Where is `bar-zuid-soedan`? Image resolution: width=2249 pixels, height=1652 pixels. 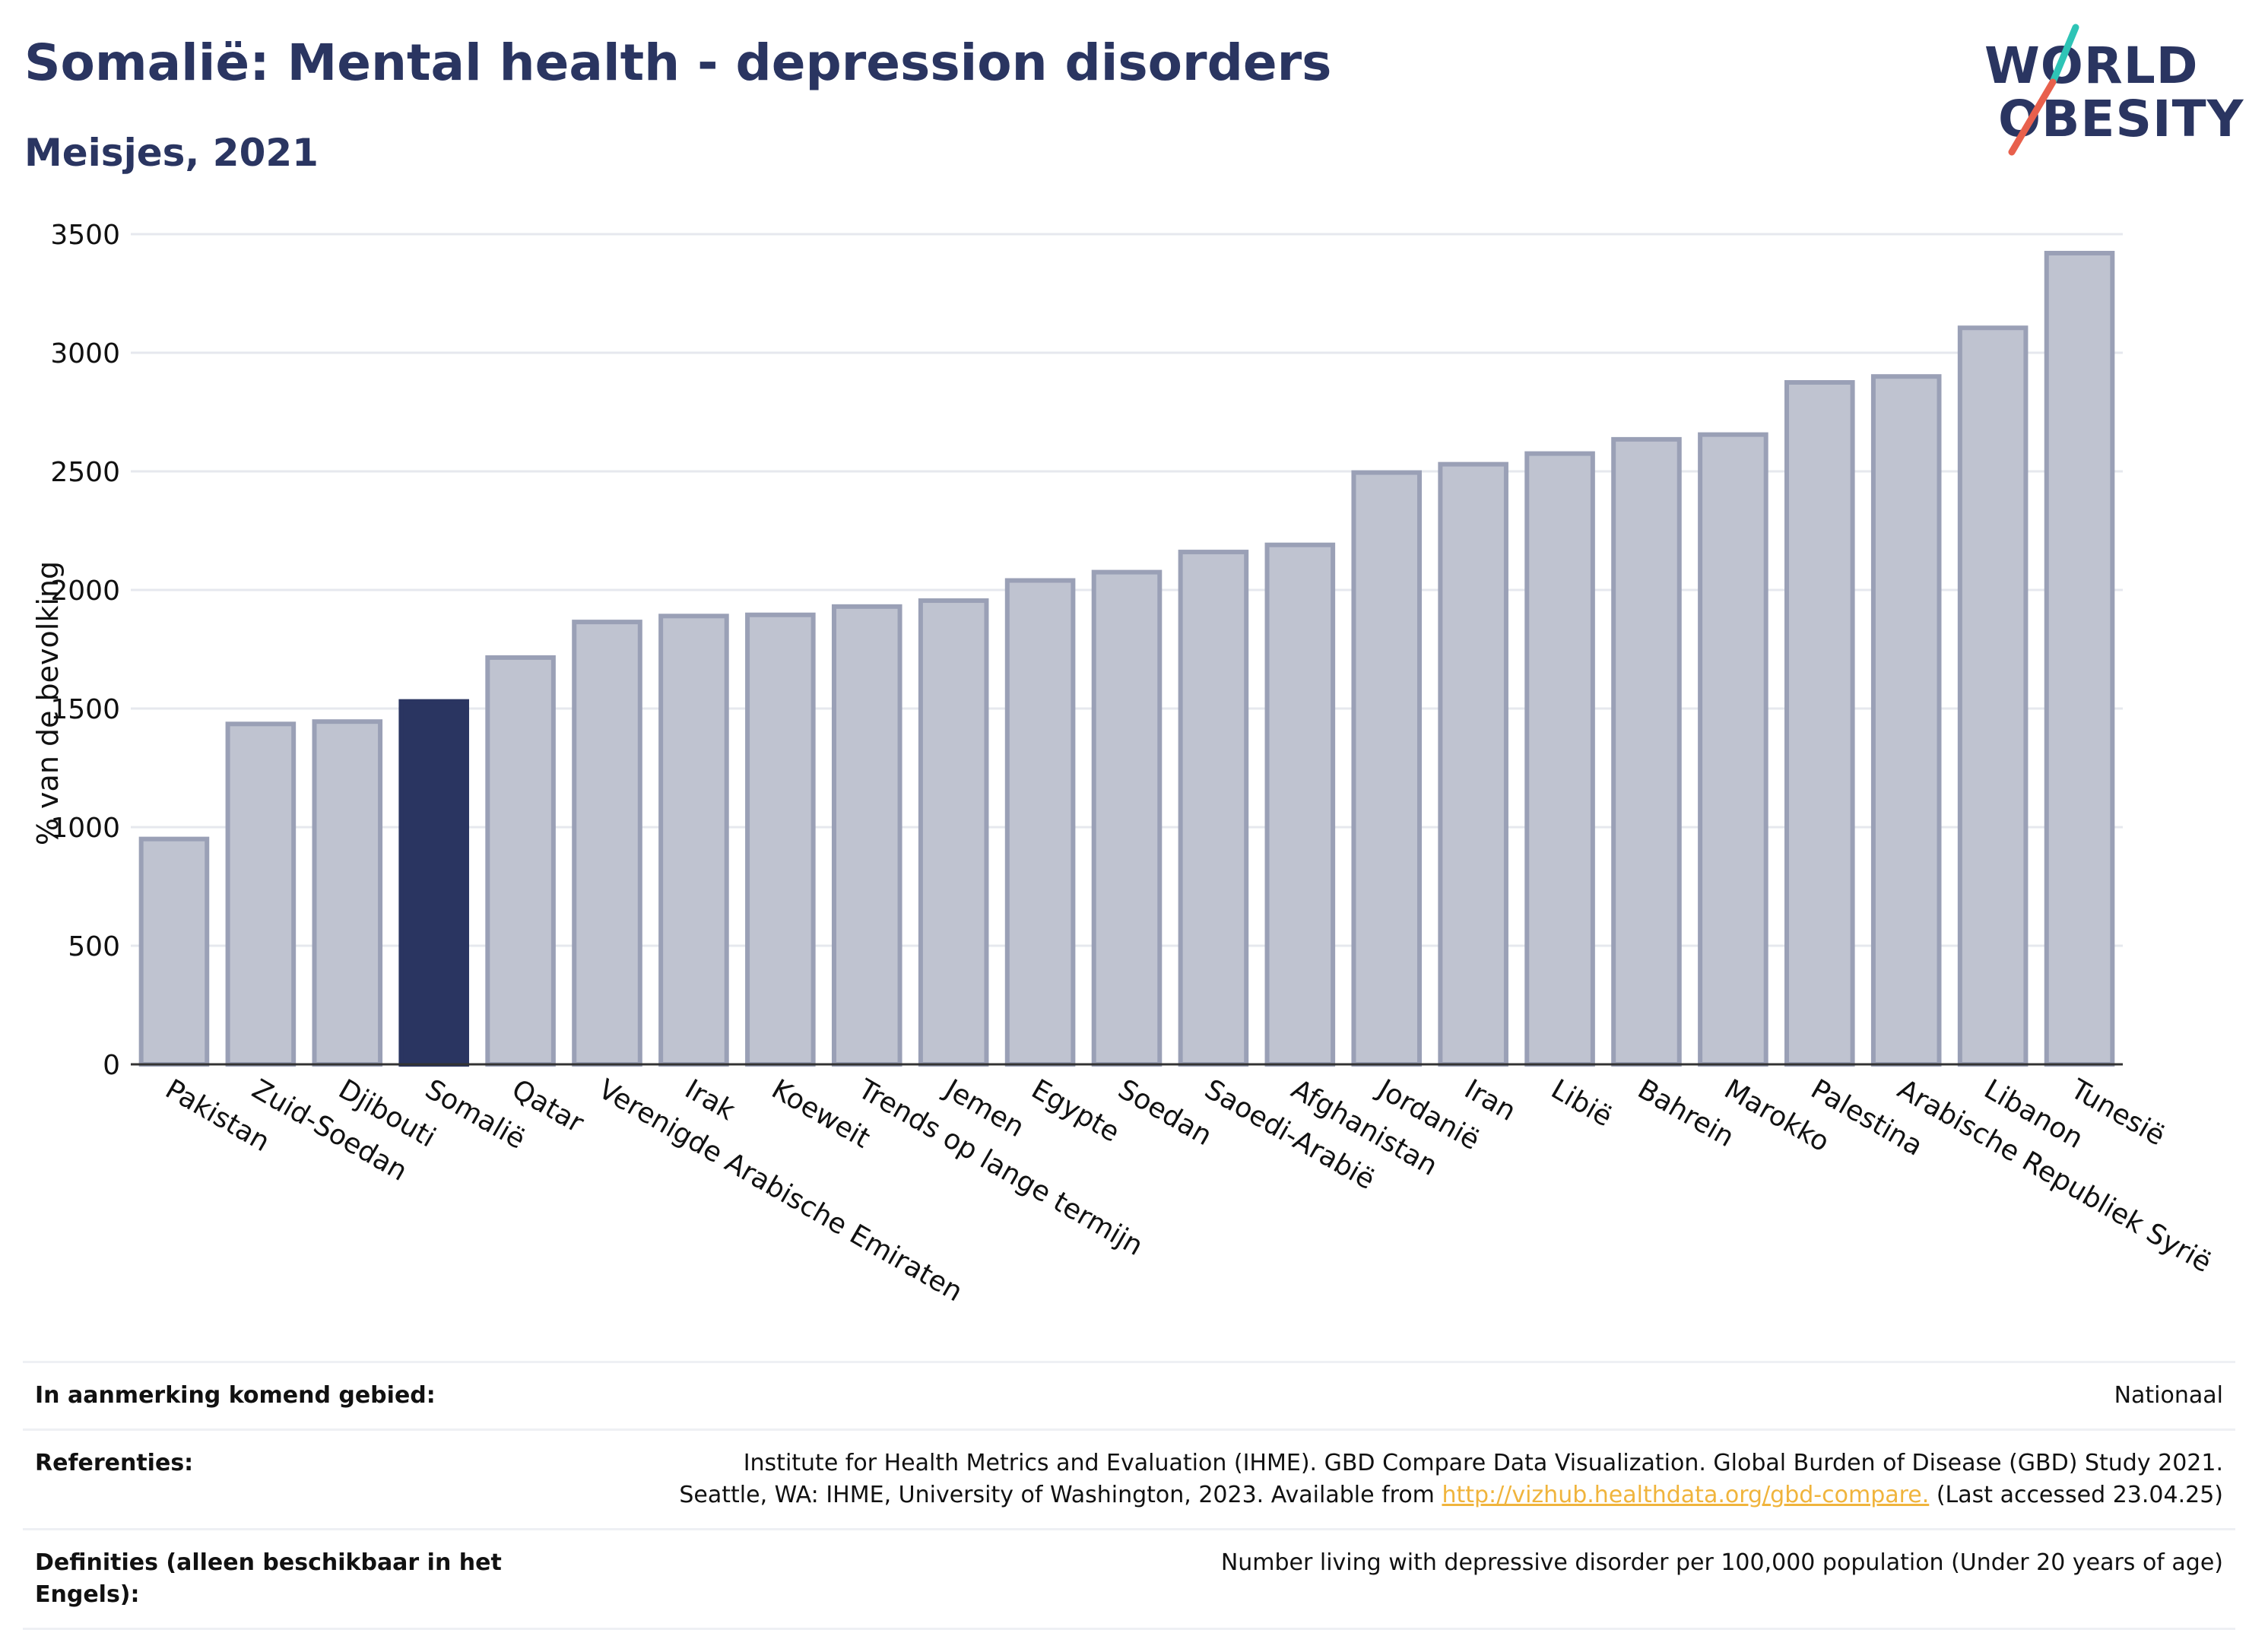
bar-zuid-soedan is located at coordinates (261, 894).